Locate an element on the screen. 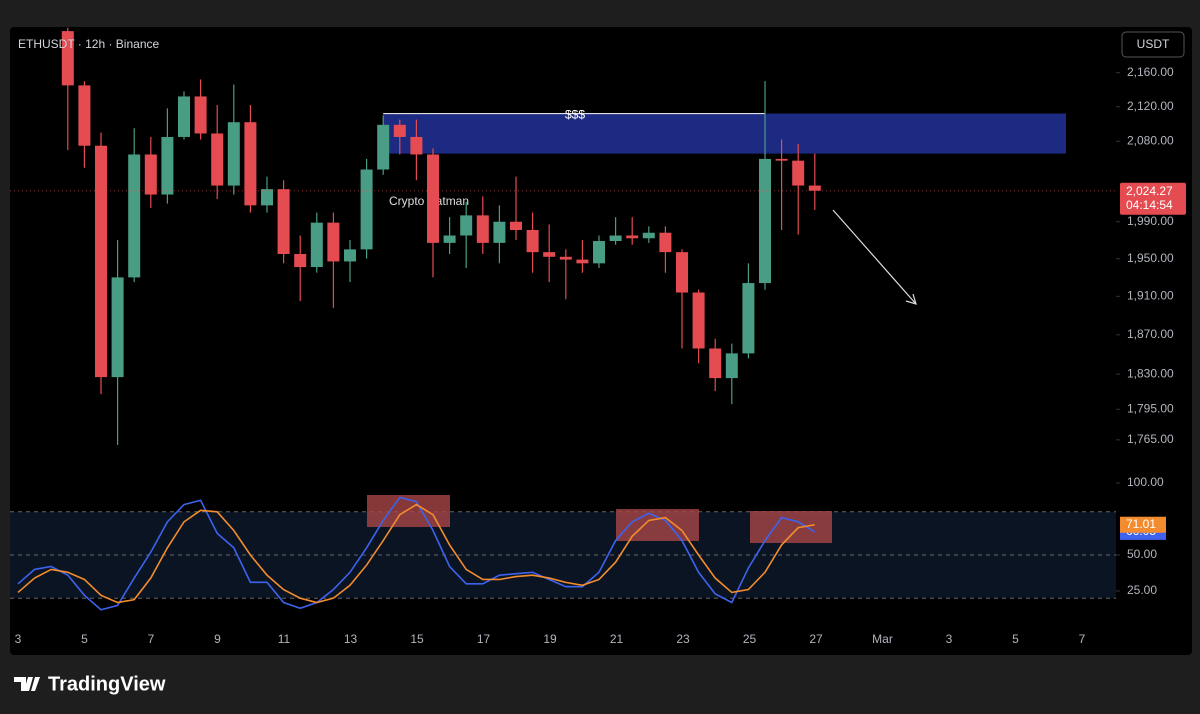 The width and height of the screenshot is (1200, 714). y-tick-label: 1,830.00 is located at coordinates (1150, 373).